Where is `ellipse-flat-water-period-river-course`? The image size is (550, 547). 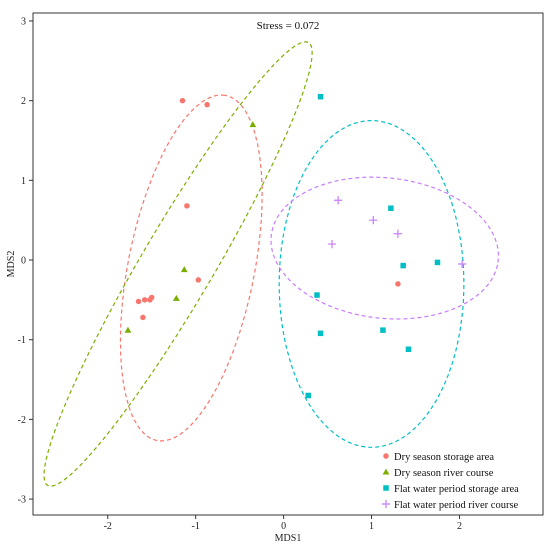
ellipse-flat-water-period-river-course is located at coordinates (384, 248).